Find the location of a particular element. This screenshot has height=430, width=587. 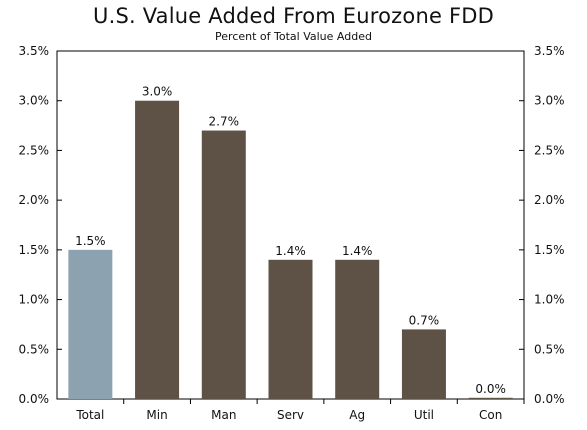

x-tick-label: Util is located at coordinates (424, 415).